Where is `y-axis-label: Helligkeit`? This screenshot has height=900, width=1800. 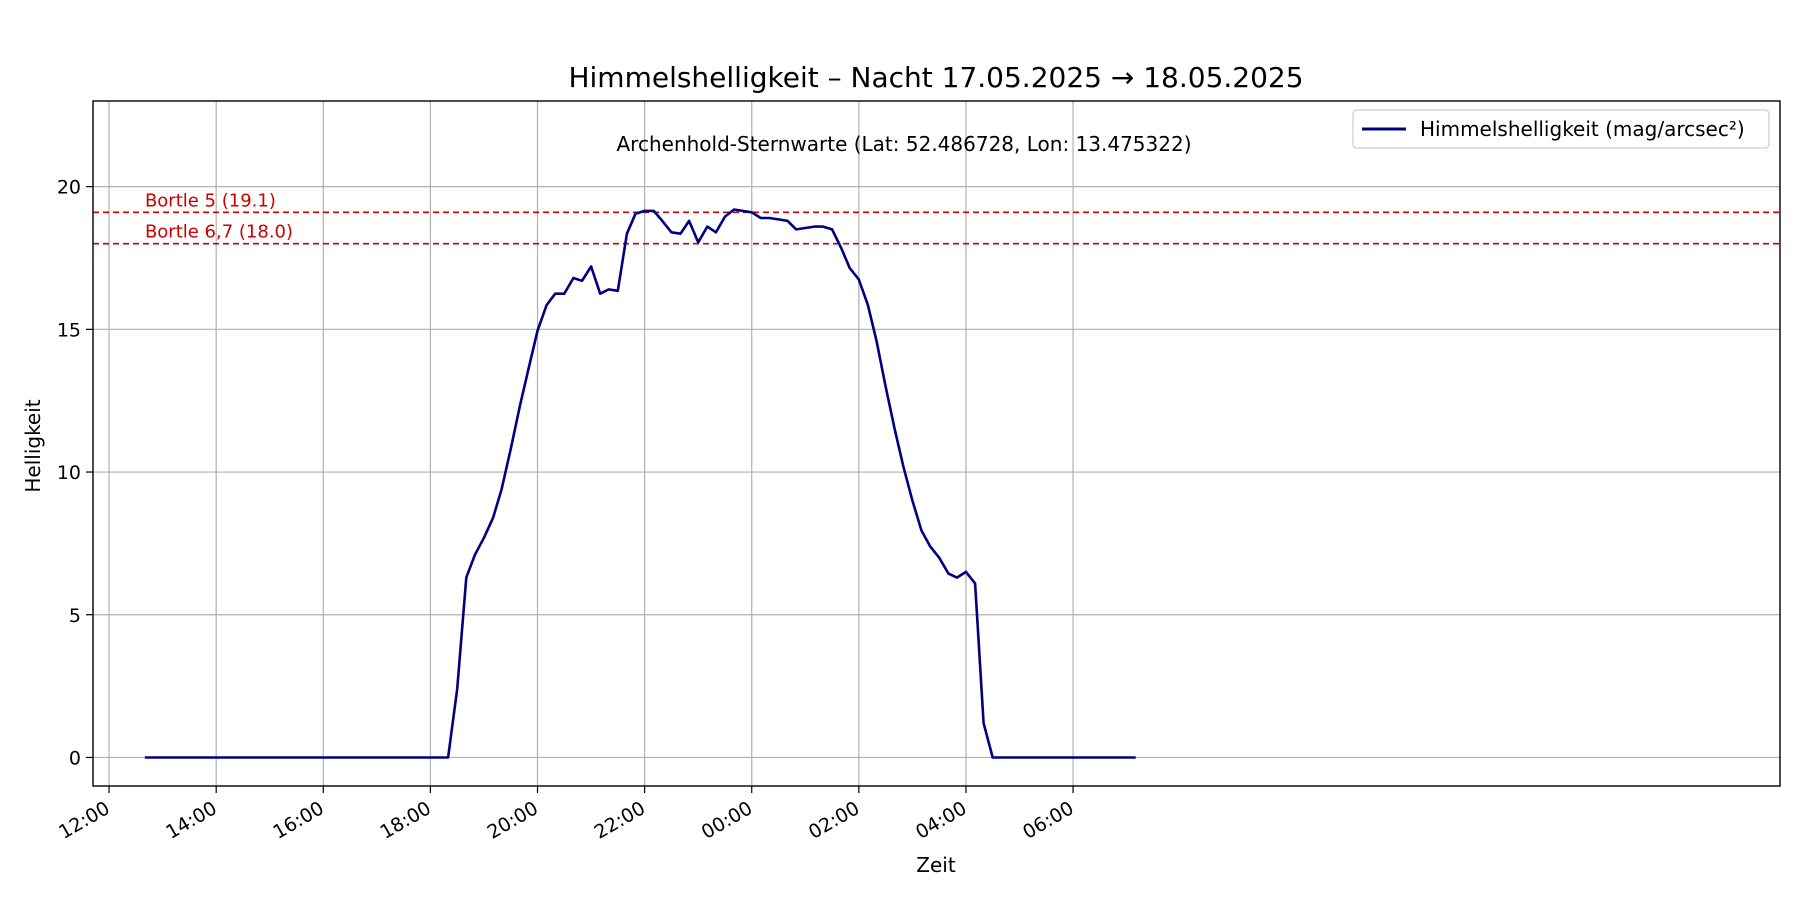
y-axis-label: Helligkeit is located at coordinates (33, 445).